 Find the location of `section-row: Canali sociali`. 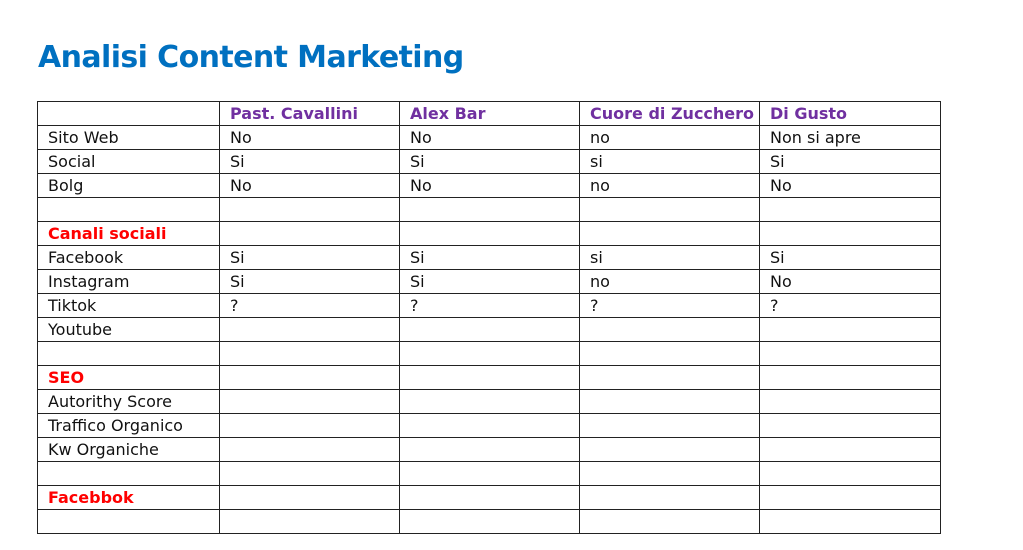

section-row: Canali sociali is located at coordinates (489, 233).